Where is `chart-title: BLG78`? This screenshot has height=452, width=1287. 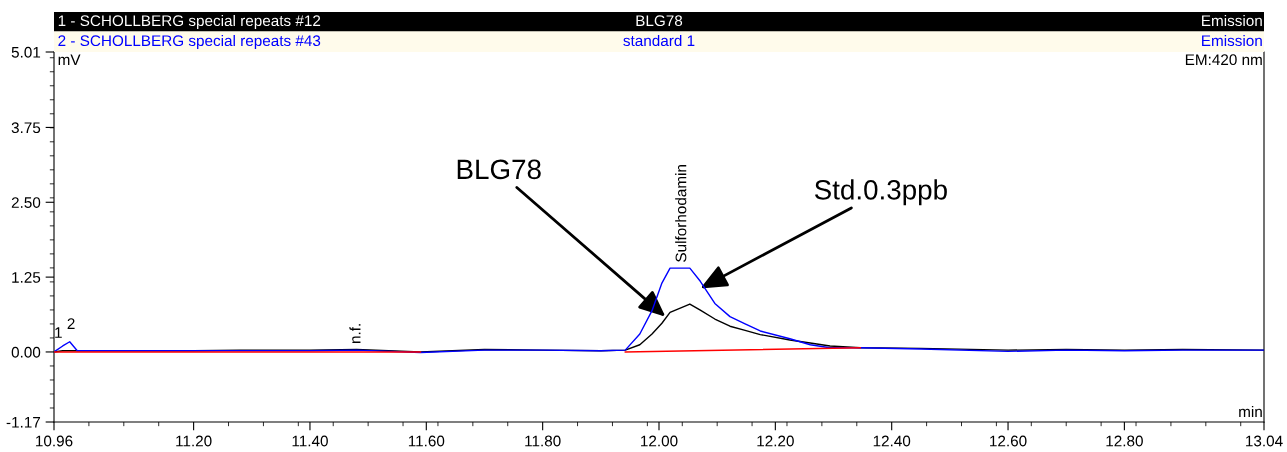
chart-title: BLG78 is located at coordinates (659, 21).